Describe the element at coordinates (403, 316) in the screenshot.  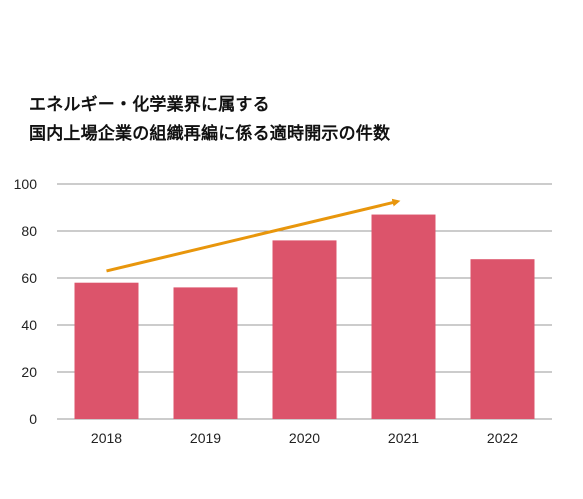
I see `bar-2021` at that location.